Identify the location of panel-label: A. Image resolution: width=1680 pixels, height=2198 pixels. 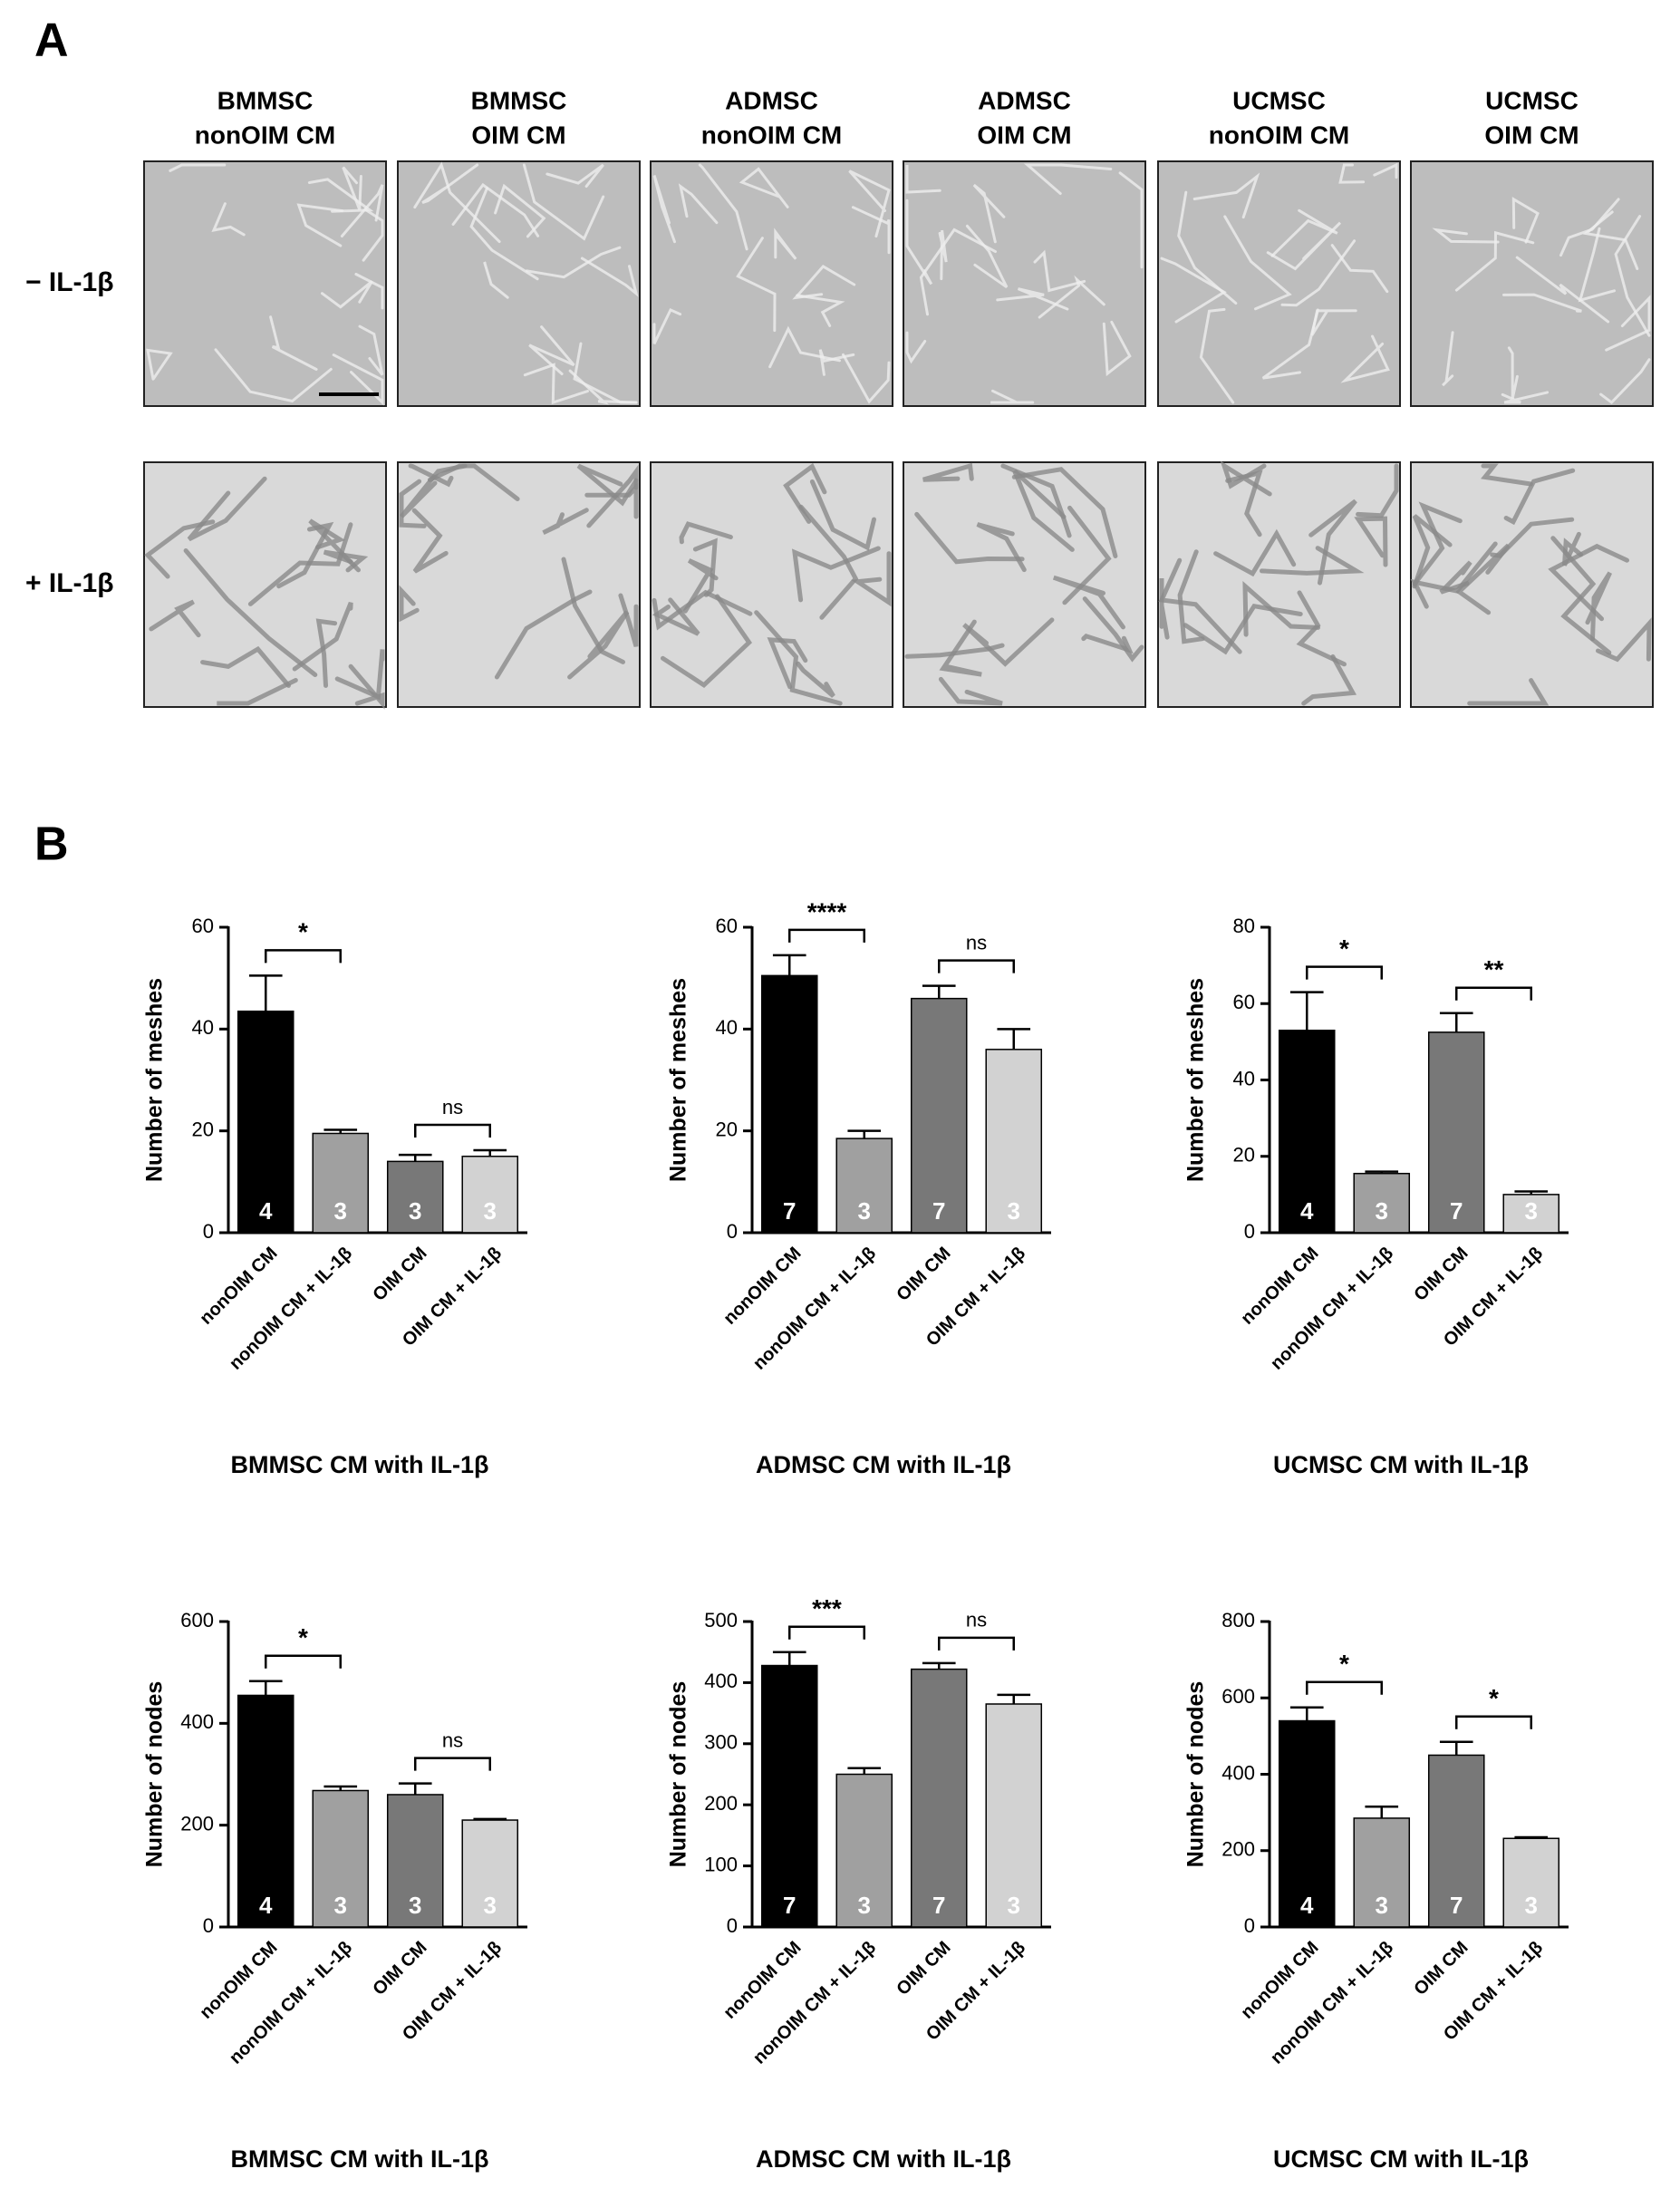
(51, 41).